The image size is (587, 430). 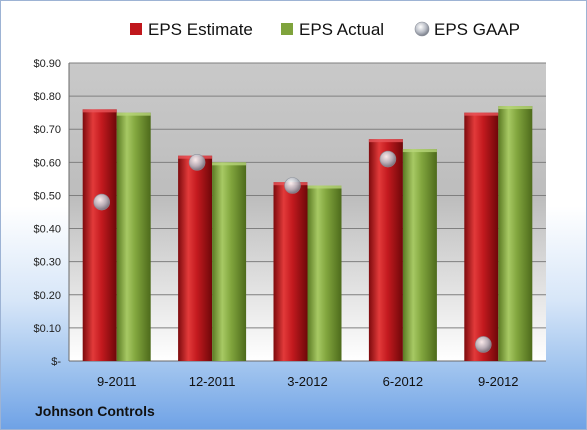 I want to click on y-tick-label: $0.40, so click(x=47, y=230).